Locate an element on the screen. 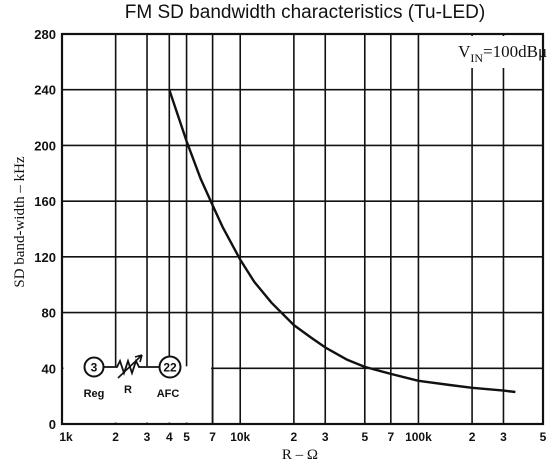 The width and height of the screenshot is (558, 468). x-tick-label: 100k is located at coordinates (418, 437).